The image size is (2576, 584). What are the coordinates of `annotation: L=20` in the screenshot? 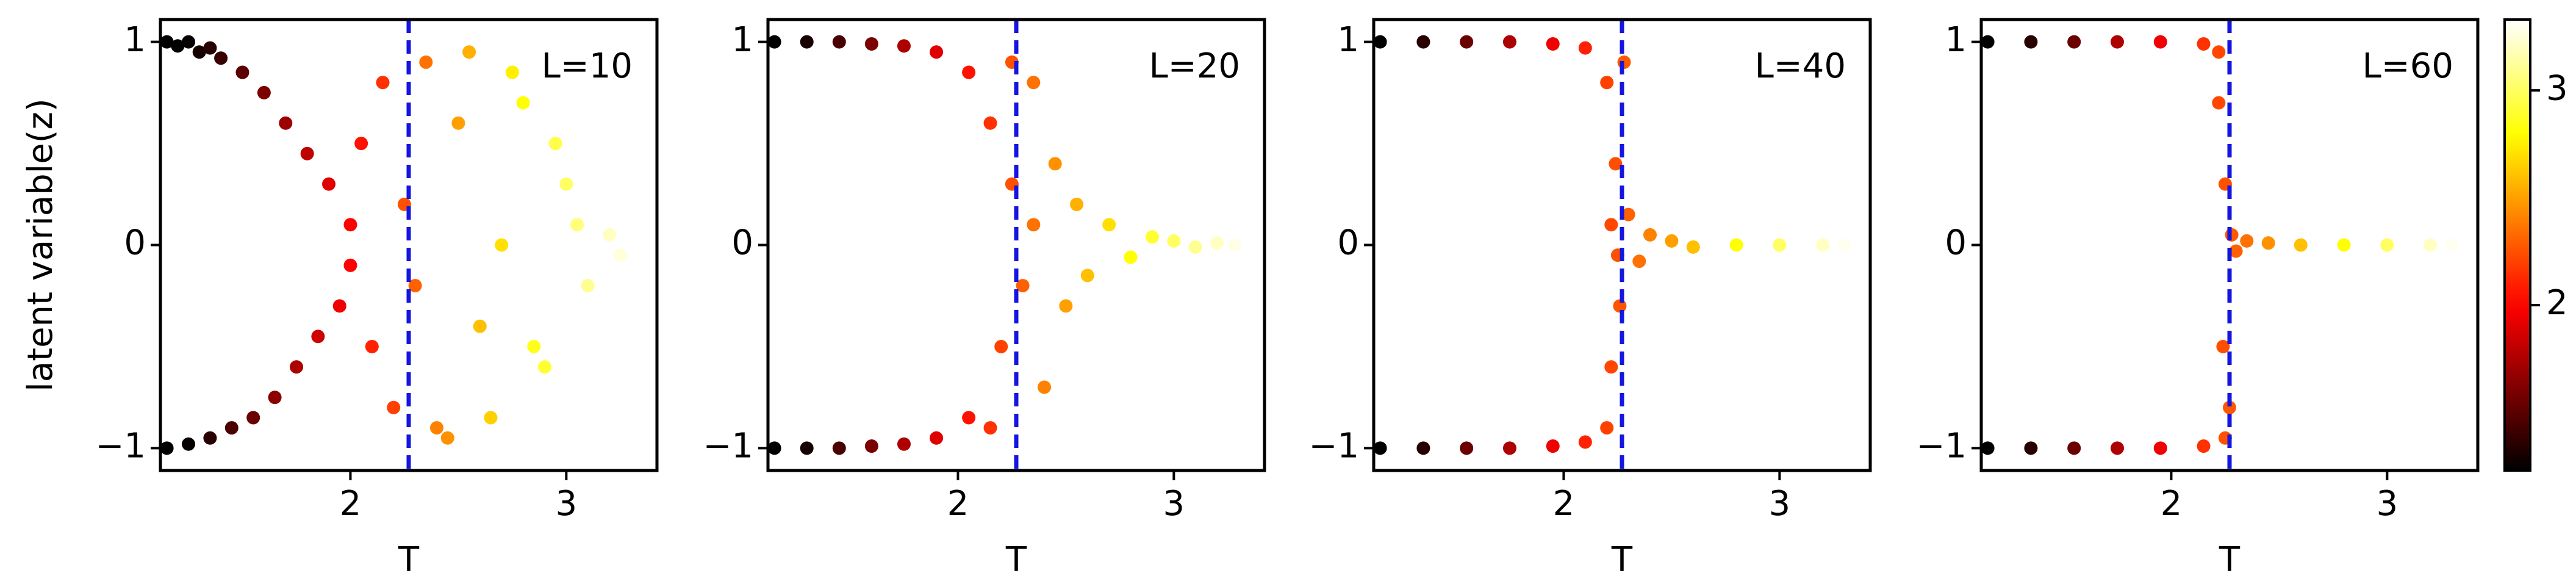 It's located at (1195, 66).